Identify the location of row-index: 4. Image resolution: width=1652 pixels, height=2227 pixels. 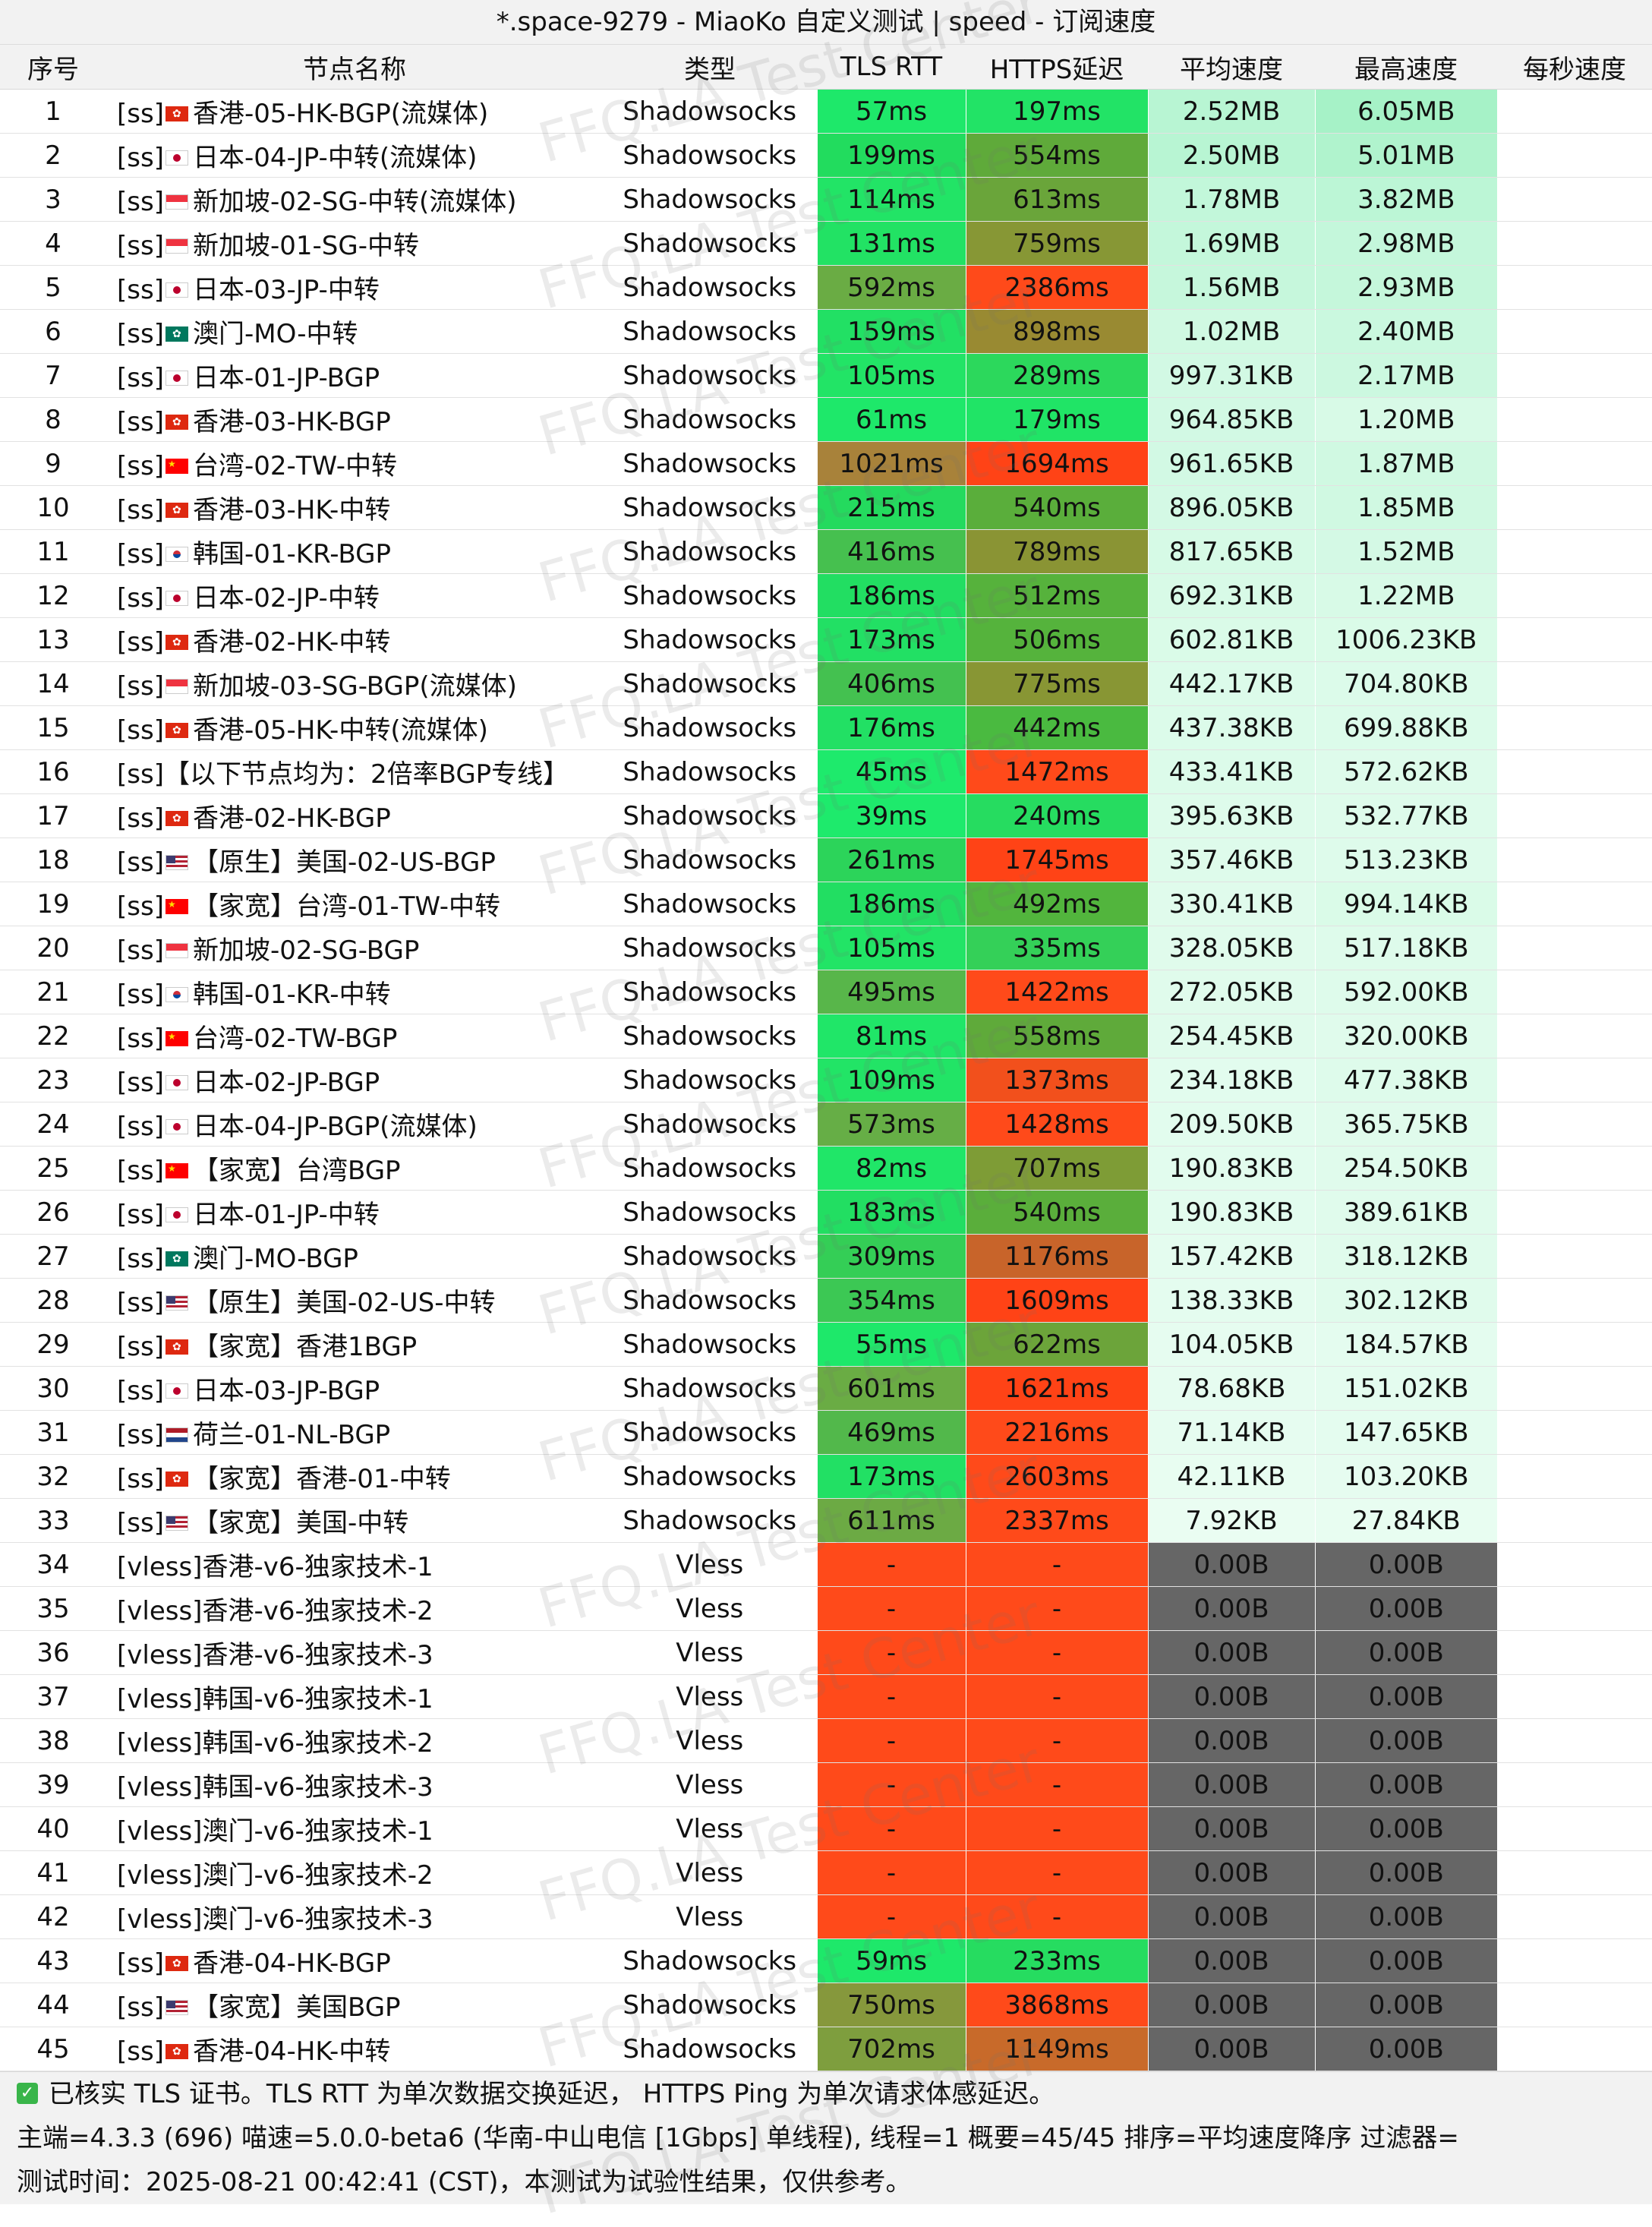
(53, 243).